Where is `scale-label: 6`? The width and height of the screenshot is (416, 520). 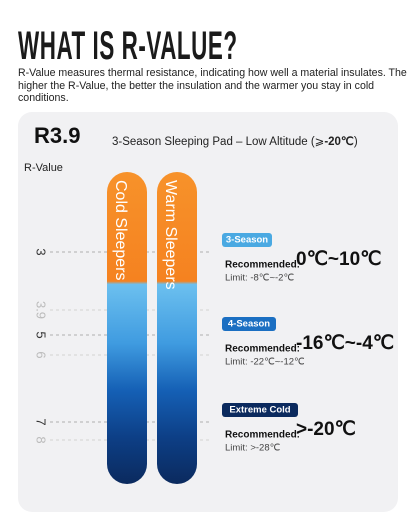 scale-label: 6 is located at coordinates (41, 354).